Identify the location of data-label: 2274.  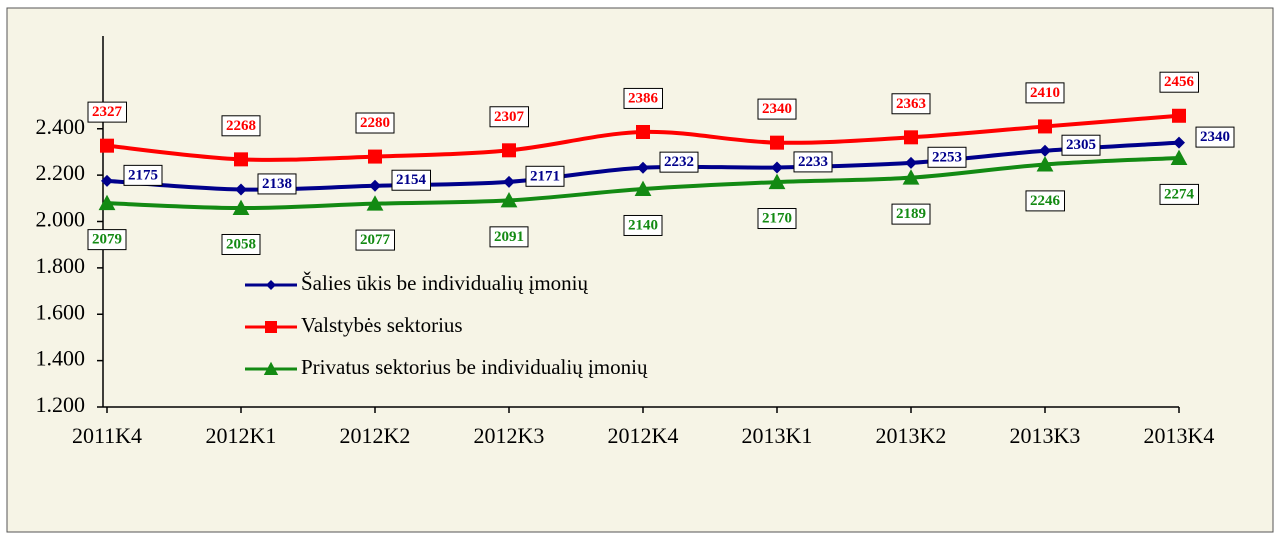
(1179, 194).